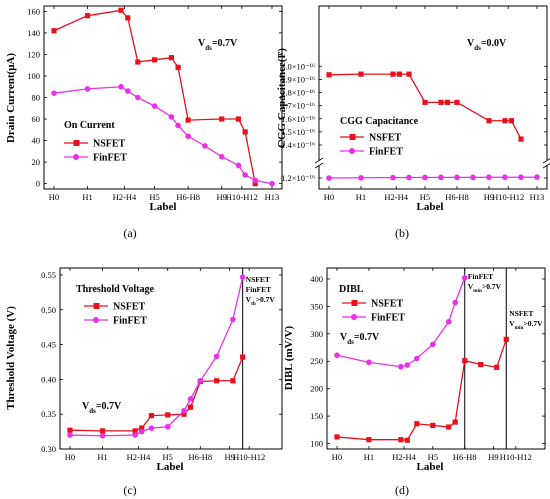 This screenshot has height=499, width=550. Describe the element at coordinates (129, 490) in the screenshot. I see `c-panel-label: (c)` at that location.